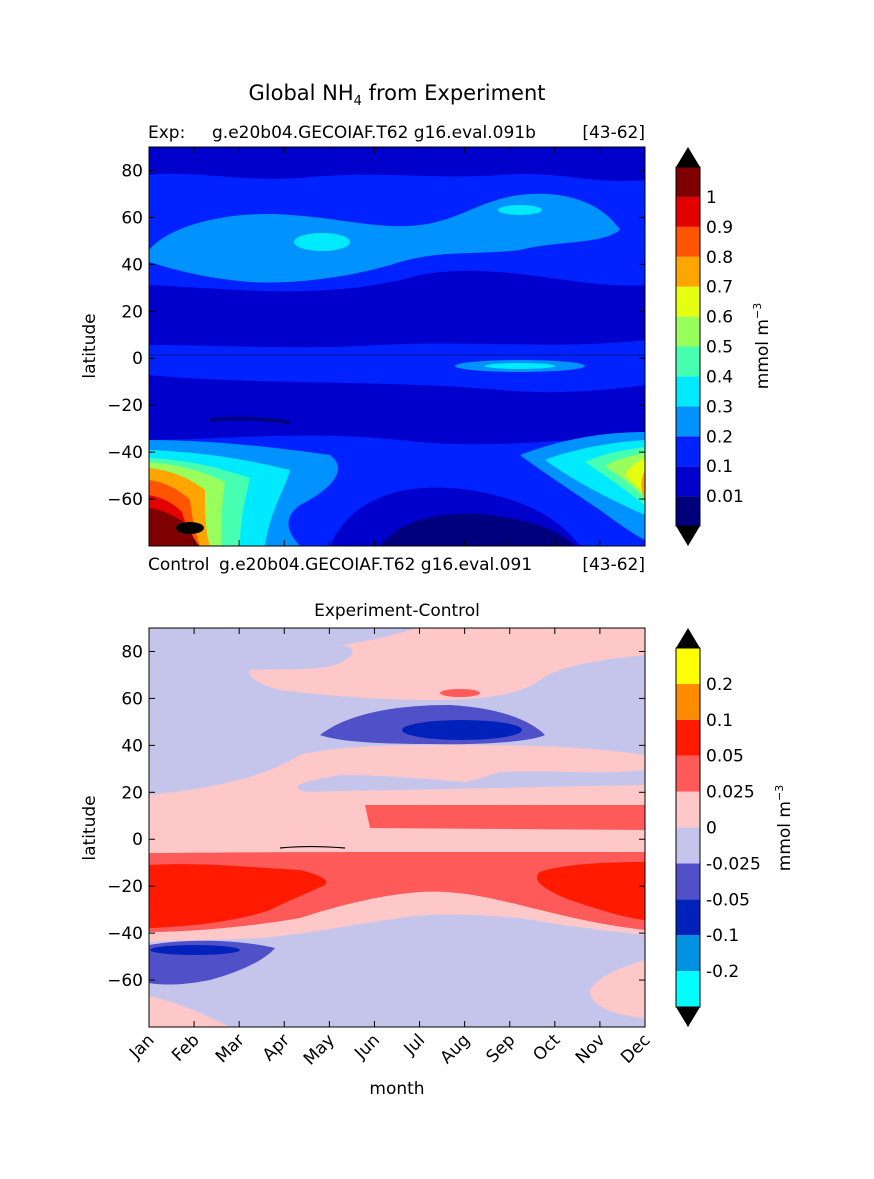 This screenshot has width=874, height=1179. Describe the element at coordinates (500, 1048) in the screenshot. I see `diff-xtick-label: Sep` at that location.